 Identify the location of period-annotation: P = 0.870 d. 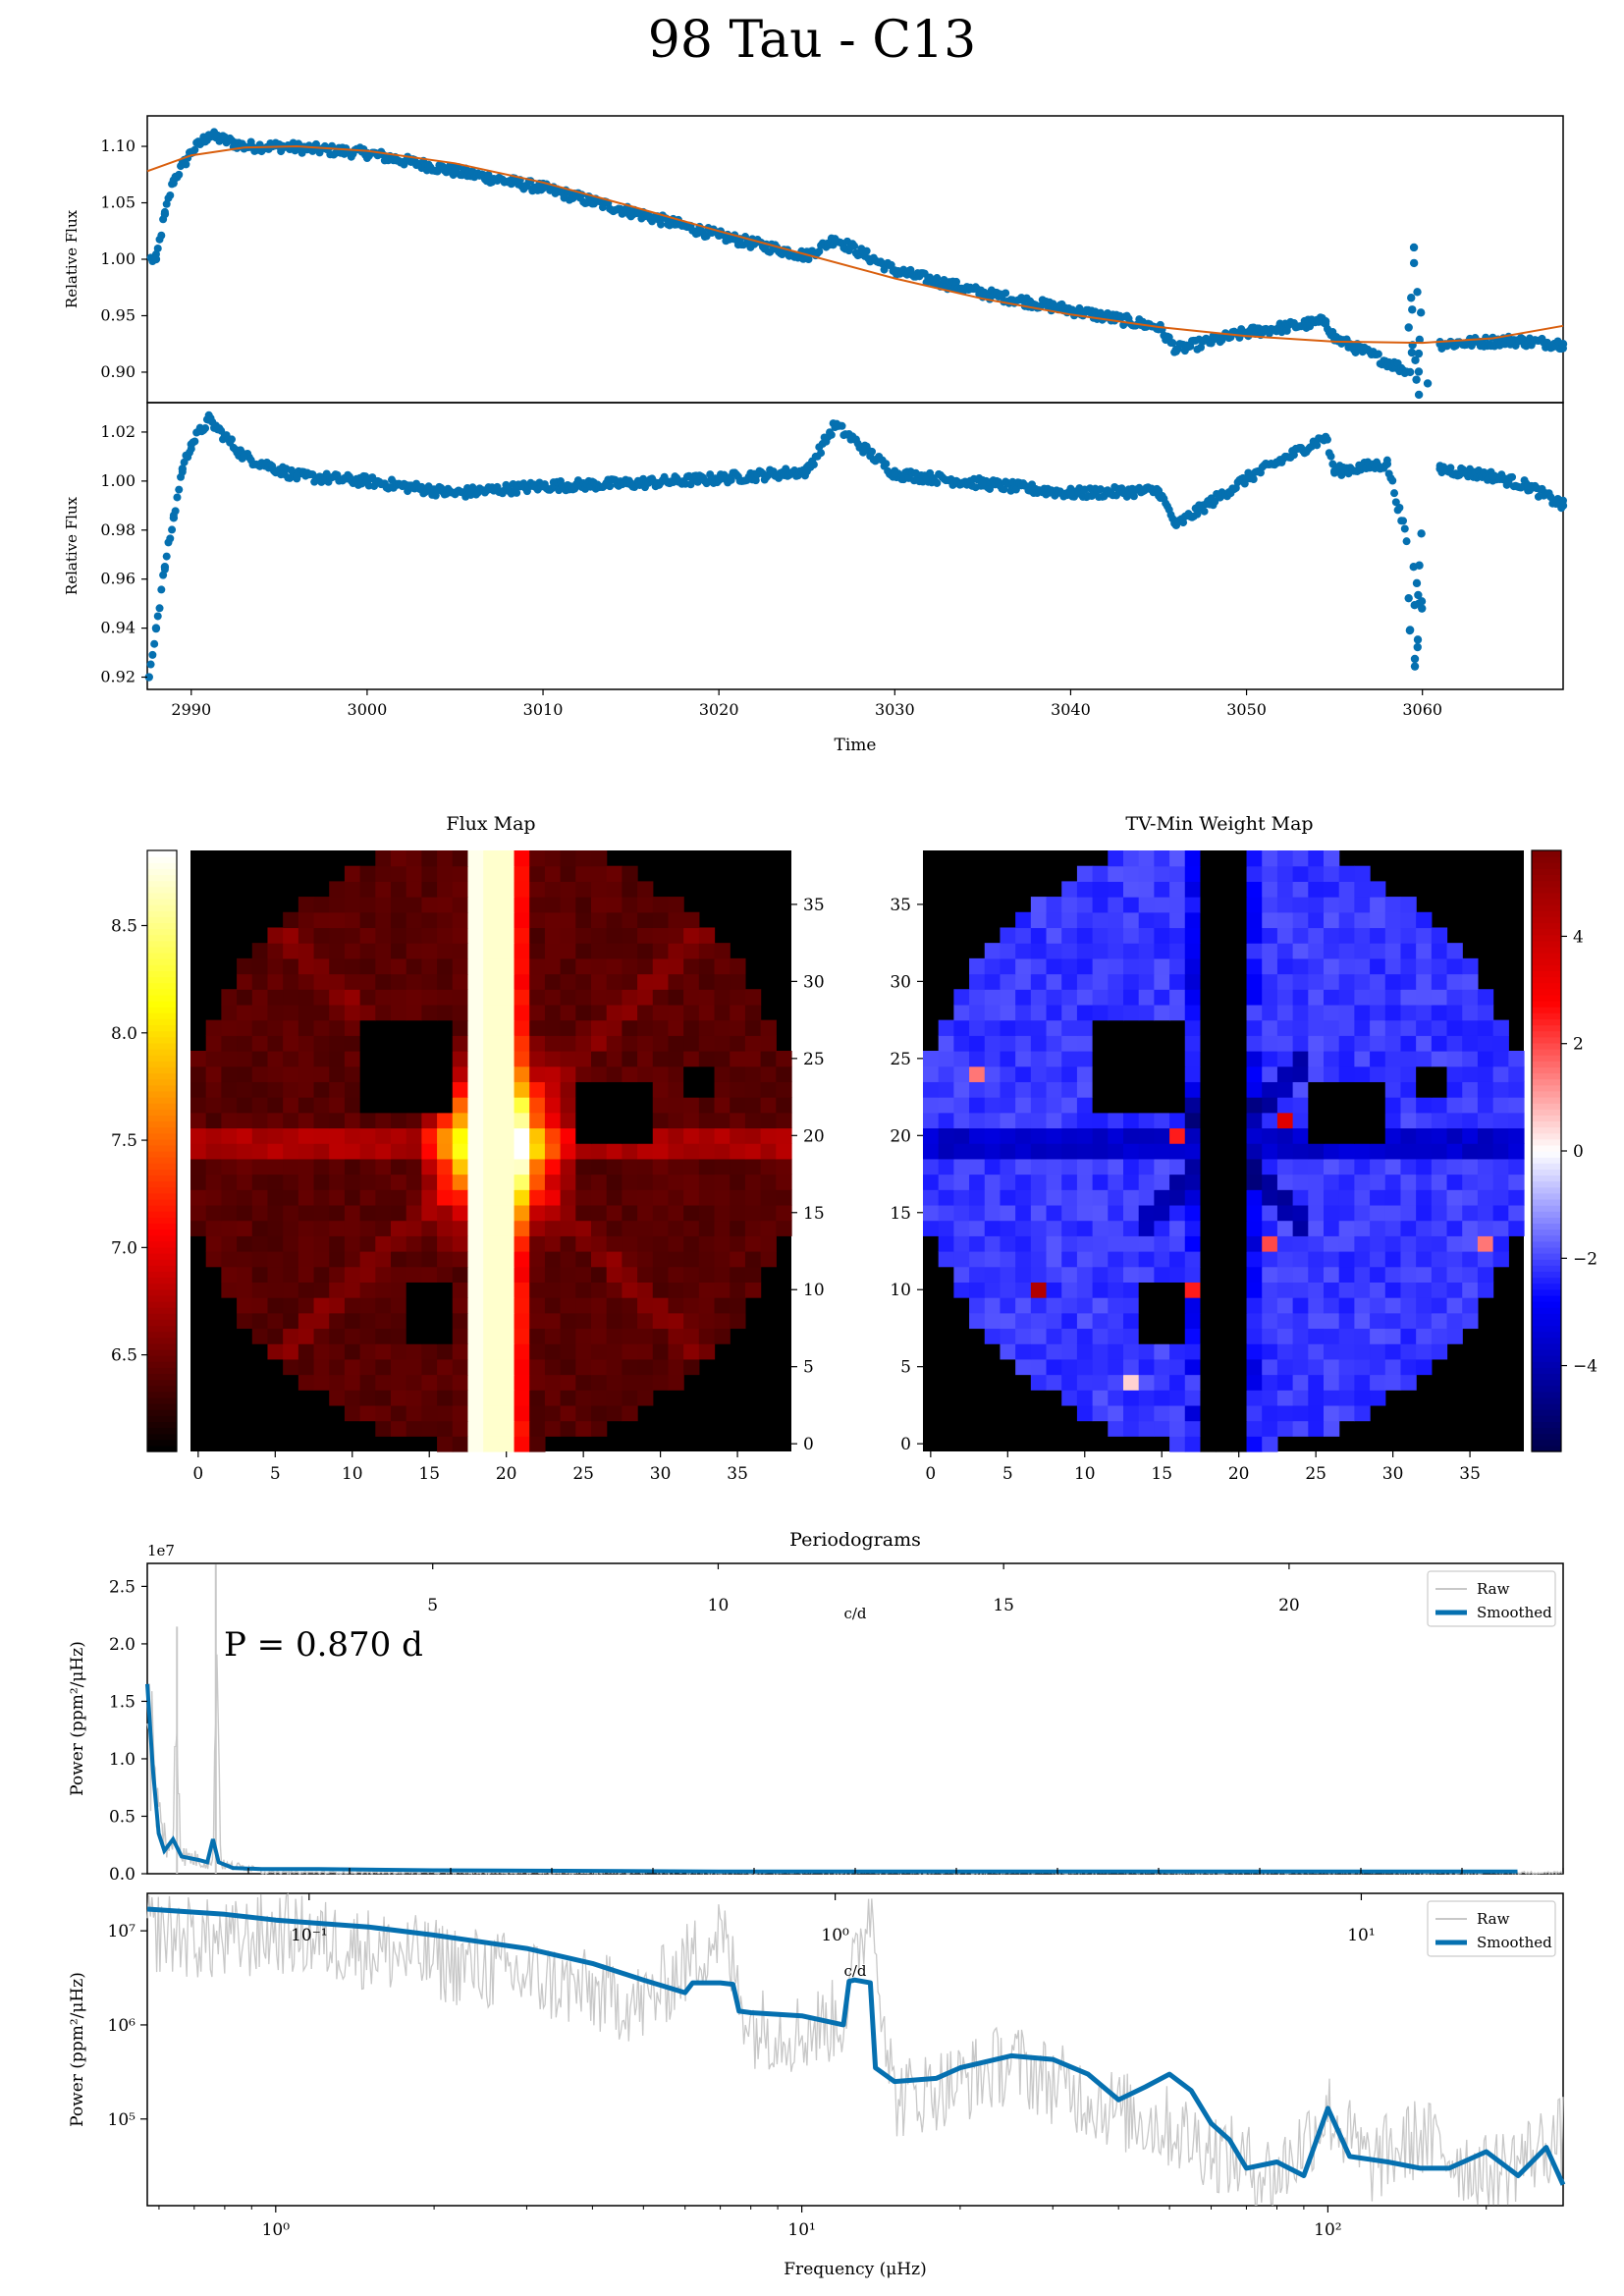
(323, 1645).